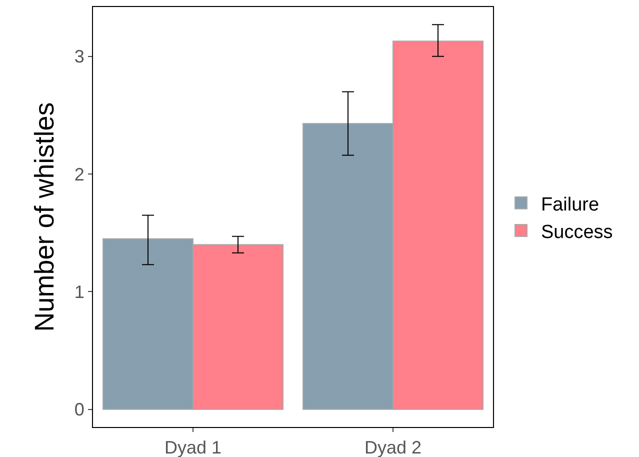 The width and height of the screenshot is (639, 457). I want to click on y-axis-title: Number of whistles, so click(44, 217).